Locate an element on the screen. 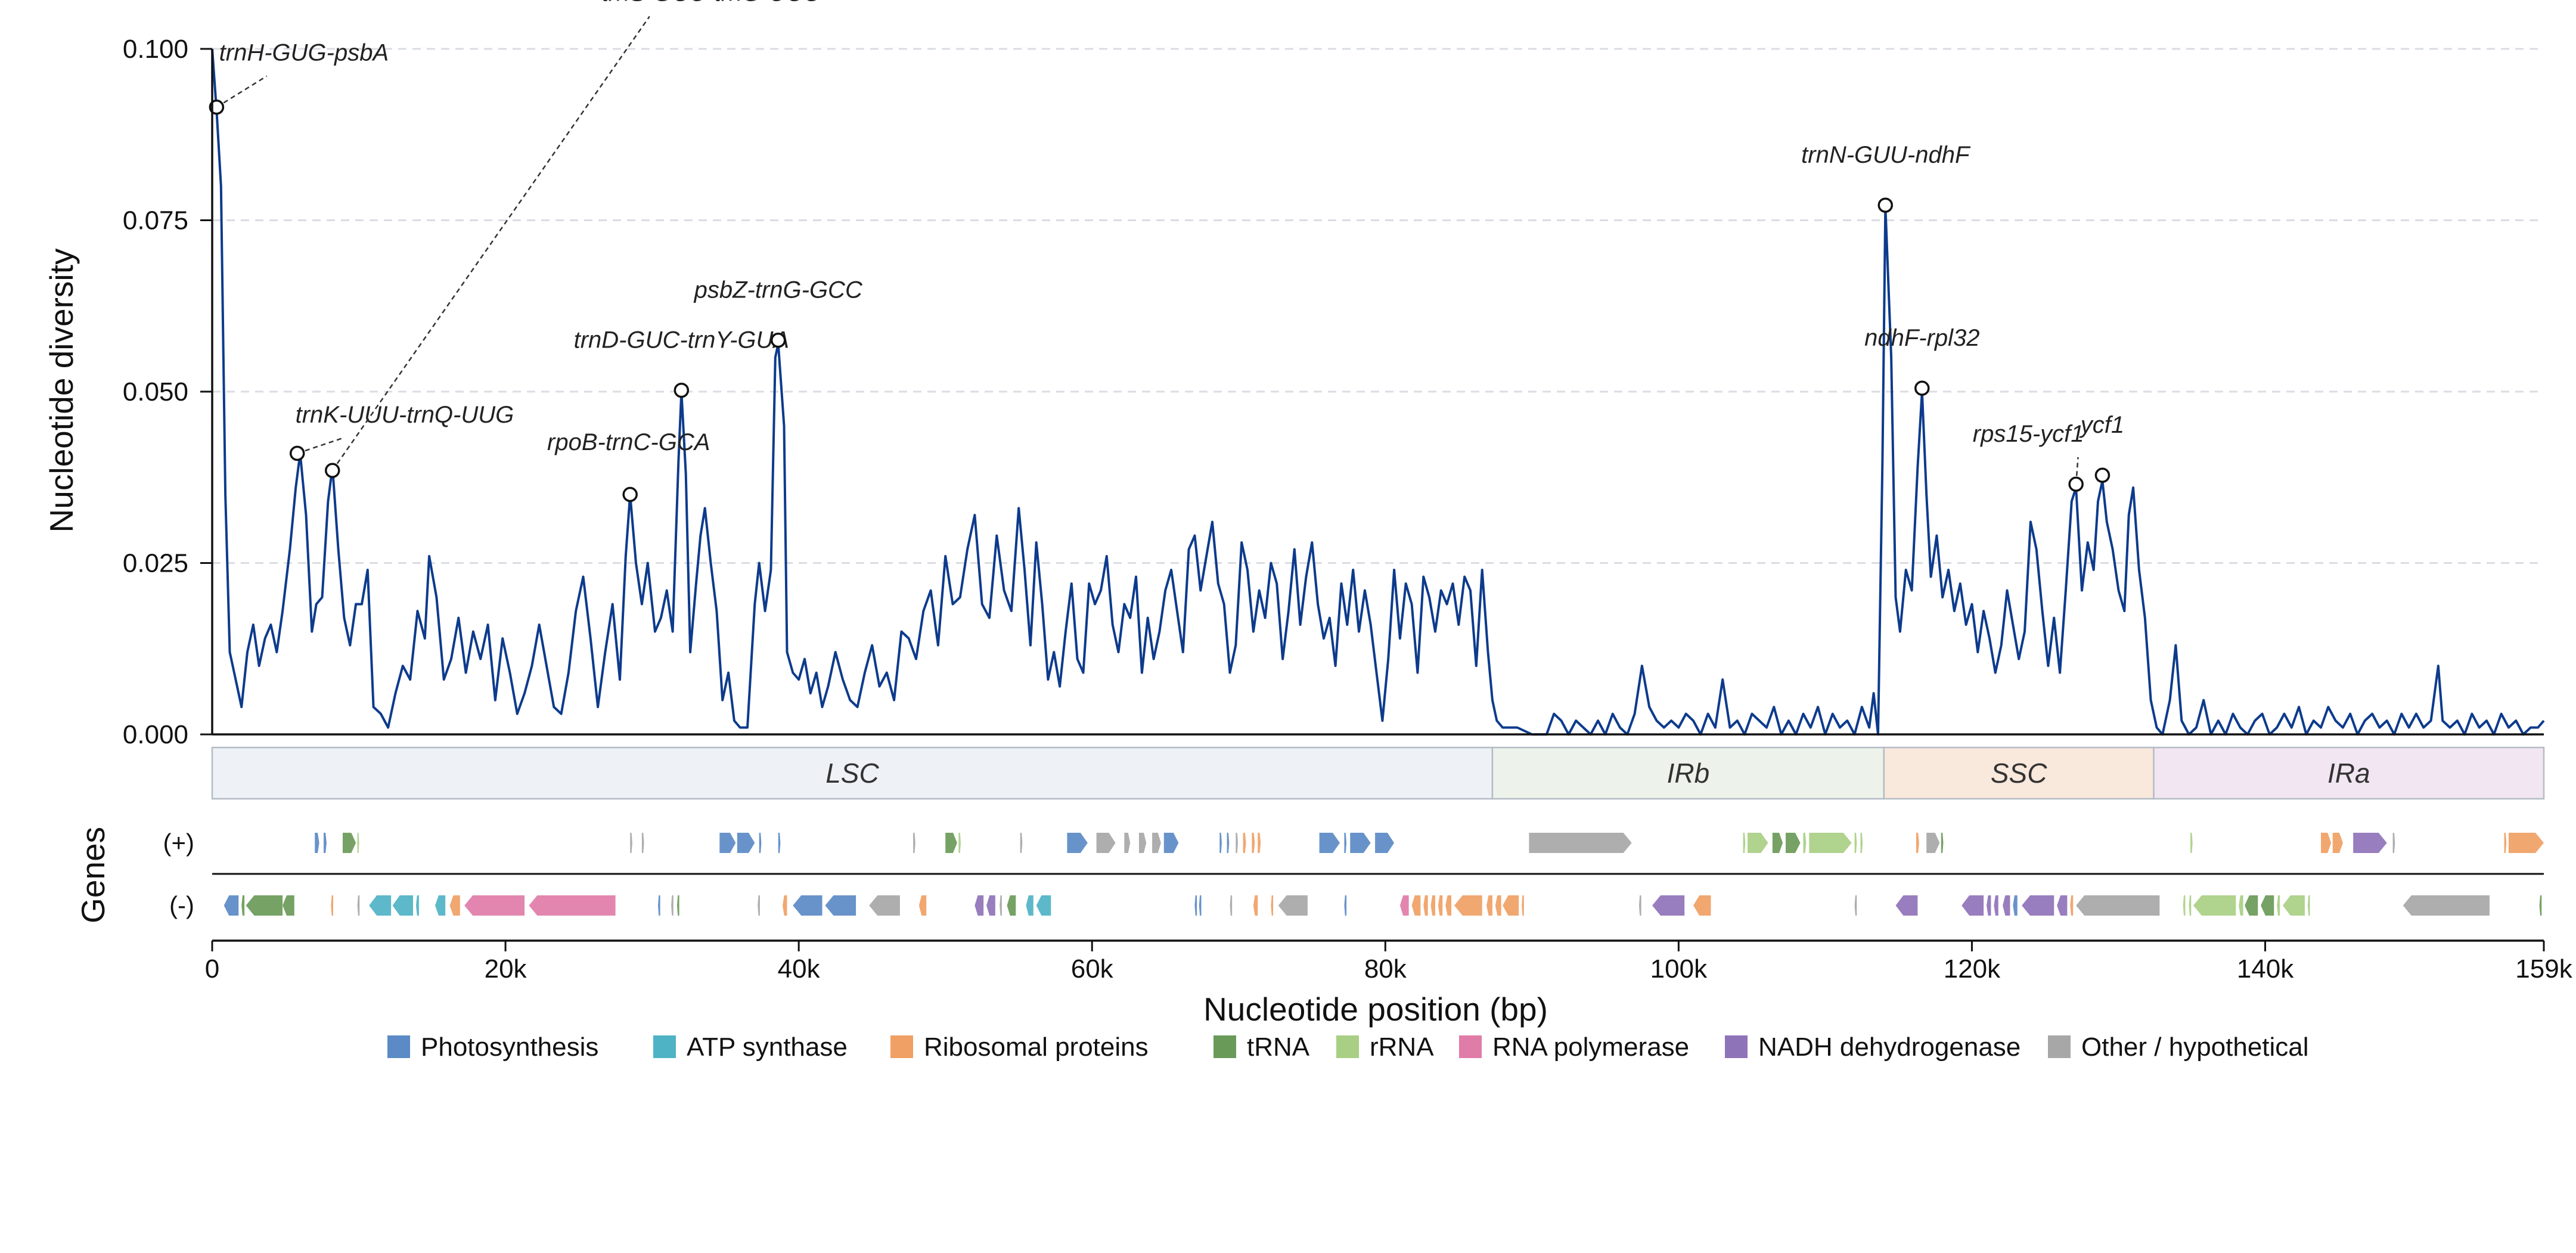 This screenshot has width=2576, height=1253. peak-label: psbZ-trnG-GCC is located at coordinates (779, 290).